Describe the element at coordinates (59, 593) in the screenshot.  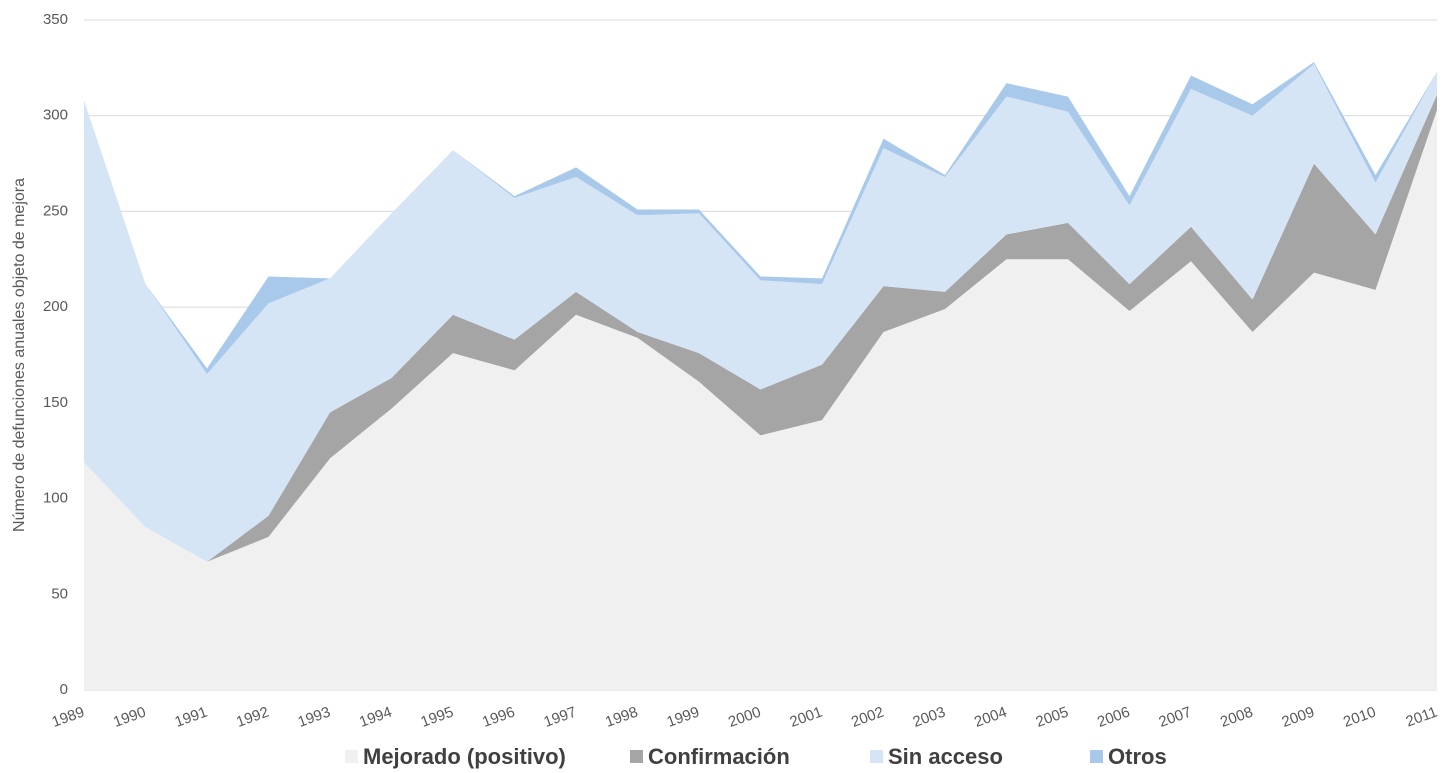
I see `y-tick-label: 50` at that location.